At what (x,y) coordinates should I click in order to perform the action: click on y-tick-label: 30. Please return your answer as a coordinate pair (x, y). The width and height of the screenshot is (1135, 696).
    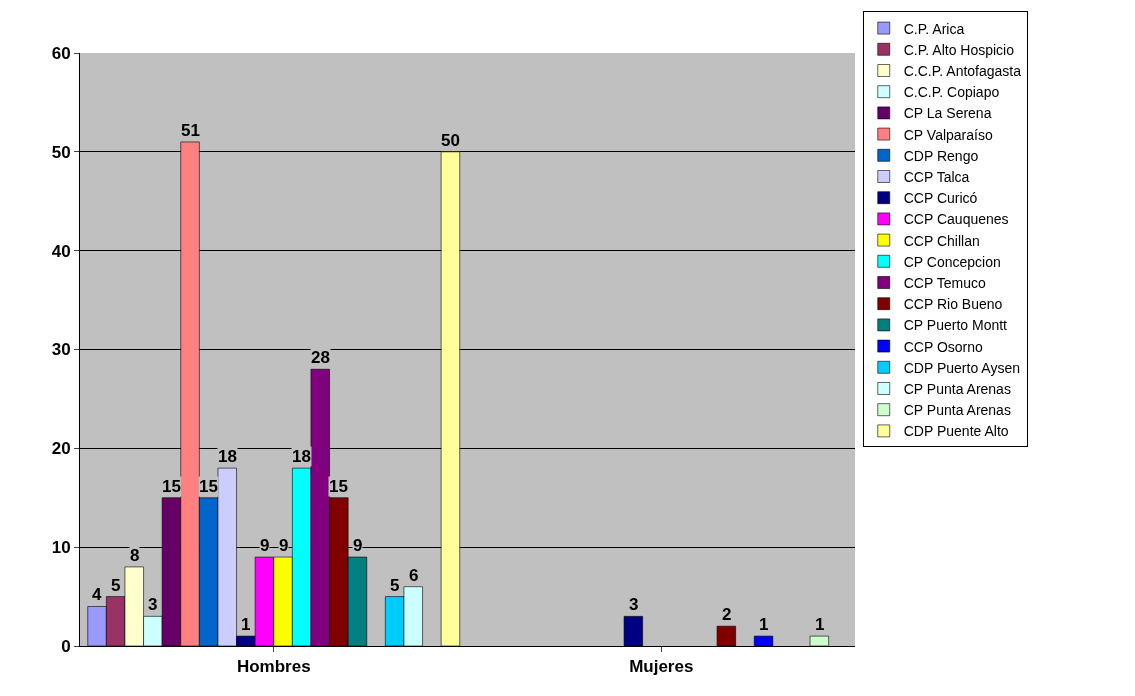
    Looking at the image, I should click on (61, 350).